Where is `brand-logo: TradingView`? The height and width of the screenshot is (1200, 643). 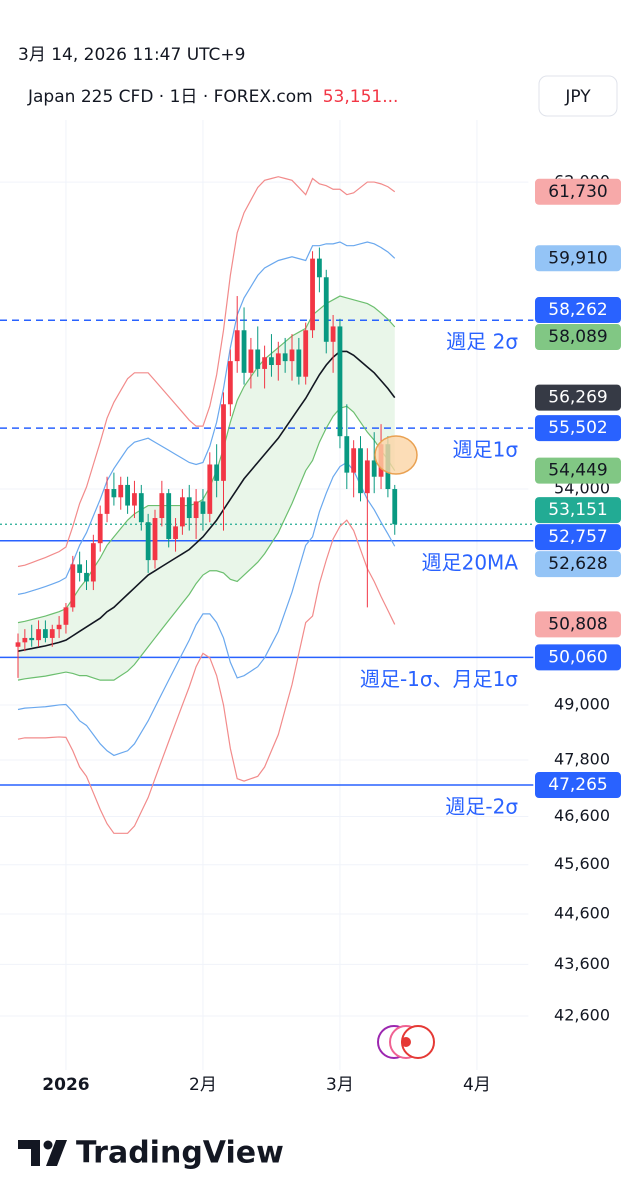 brand-logo: TradingView is located at coordinates (151, 1153).